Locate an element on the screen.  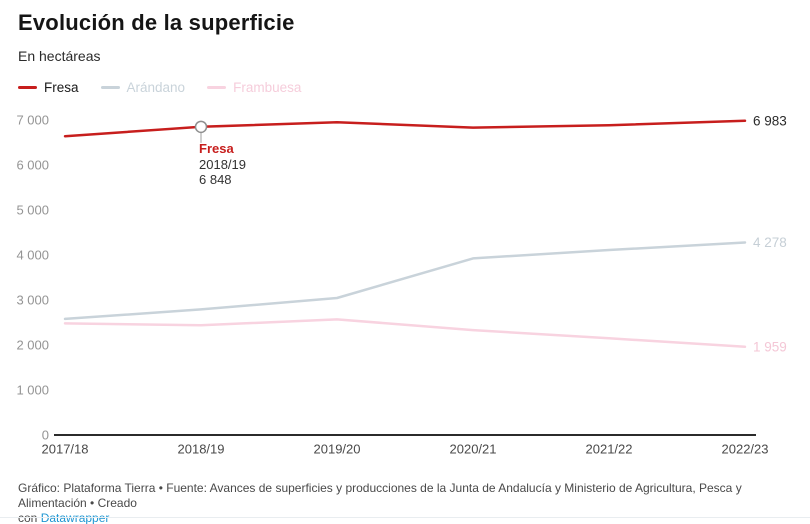
legend-item-fresa: Fresa is located at coordinates (48, 87).